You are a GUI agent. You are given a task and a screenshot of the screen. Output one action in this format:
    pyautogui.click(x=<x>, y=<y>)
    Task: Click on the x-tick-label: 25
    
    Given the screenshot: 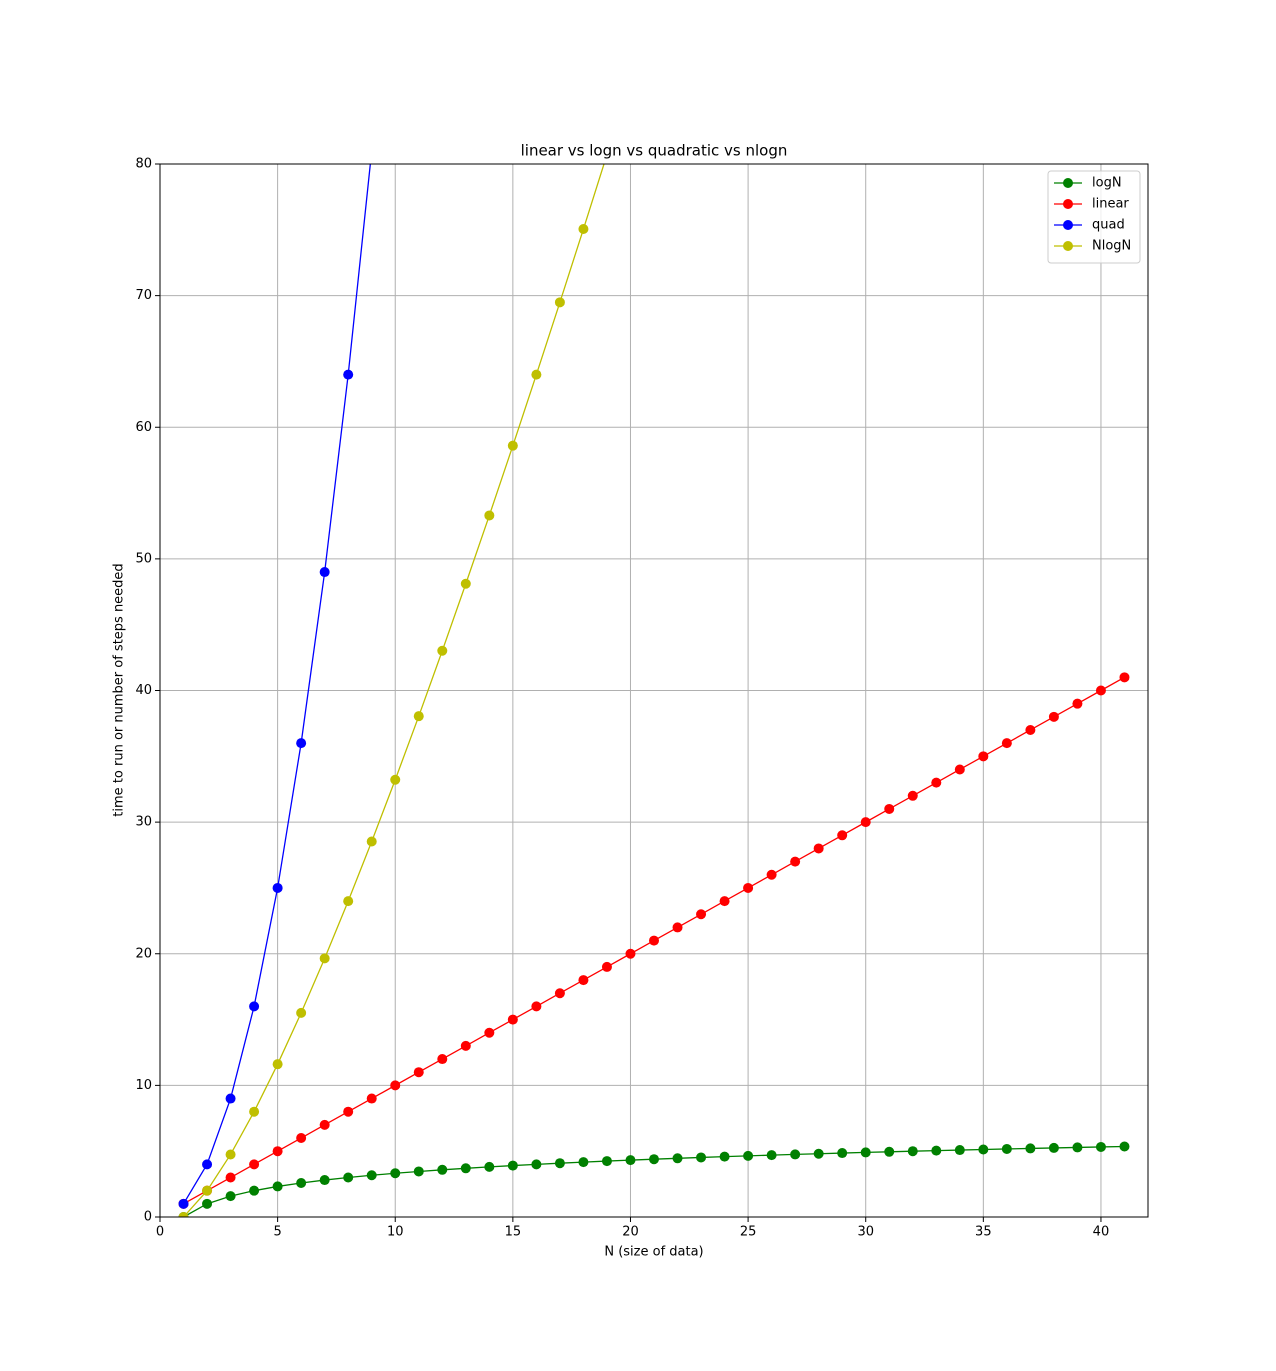 What is the action you would take?
    pyautogui.click(x=748, y=1232)
    